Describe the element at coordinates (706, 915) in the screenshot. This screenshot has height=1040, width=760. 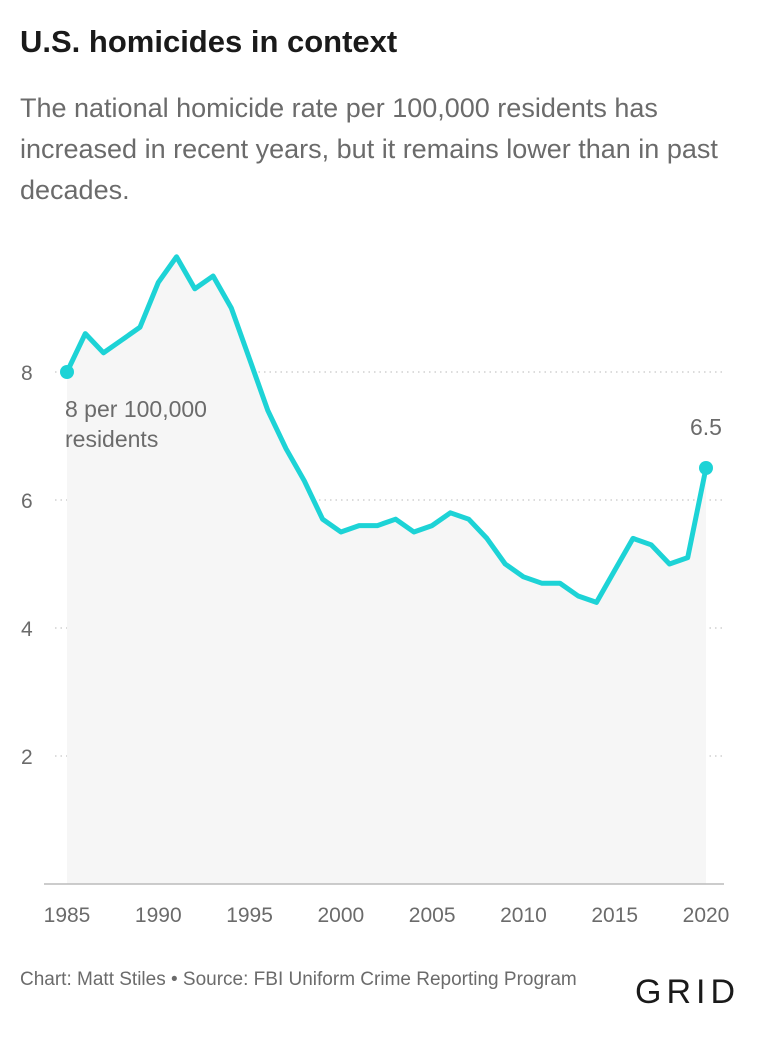
I see `x-tick-label: 2020` at that location.